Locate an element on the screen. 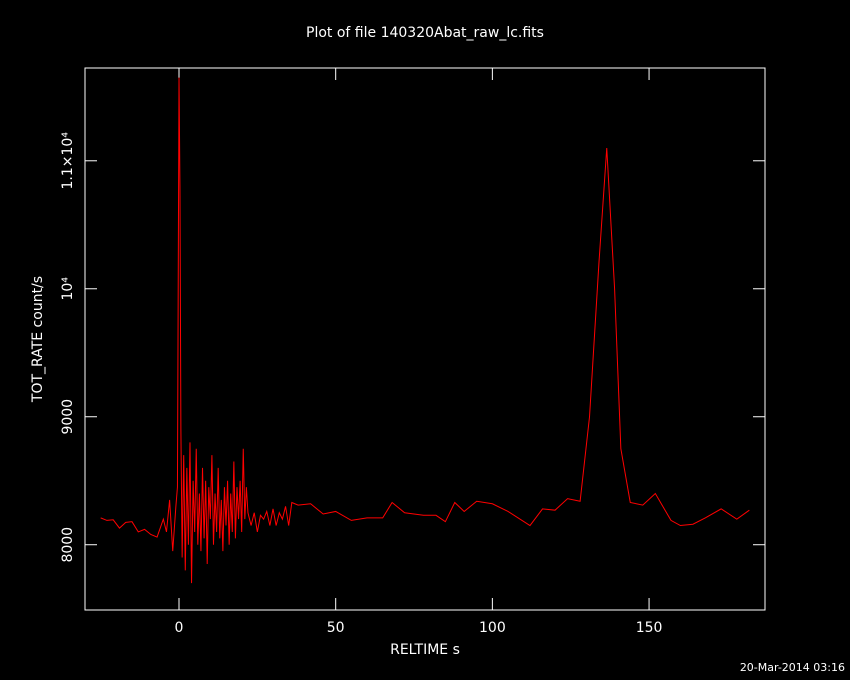 The width and height of the screenshot is (850, 680). y-axis-label: TOT_RATE count/s is located at coordinates (38, 339).